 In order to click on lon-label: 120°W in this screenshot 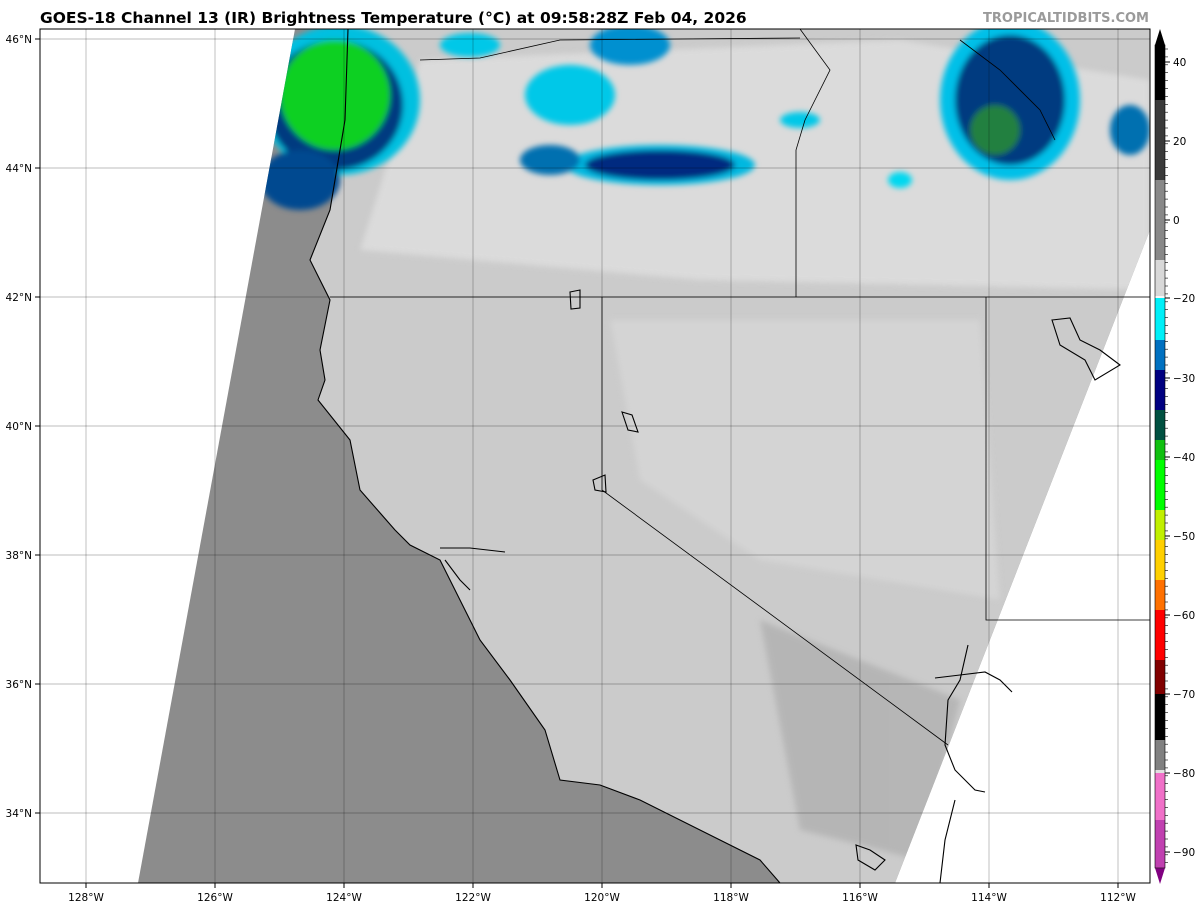, I will do `click(602, 898)`.